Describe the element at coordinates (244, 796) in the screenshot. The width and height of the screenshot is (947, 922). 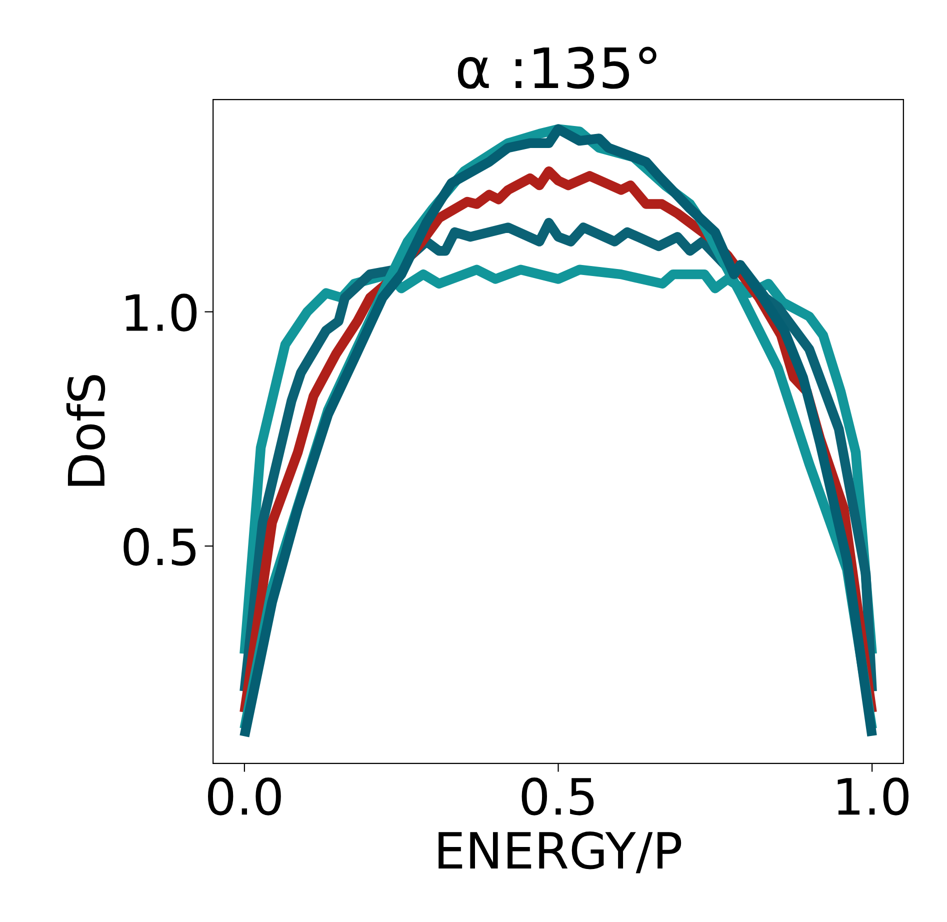
I see `x-tick-label: 0.0` at that location.